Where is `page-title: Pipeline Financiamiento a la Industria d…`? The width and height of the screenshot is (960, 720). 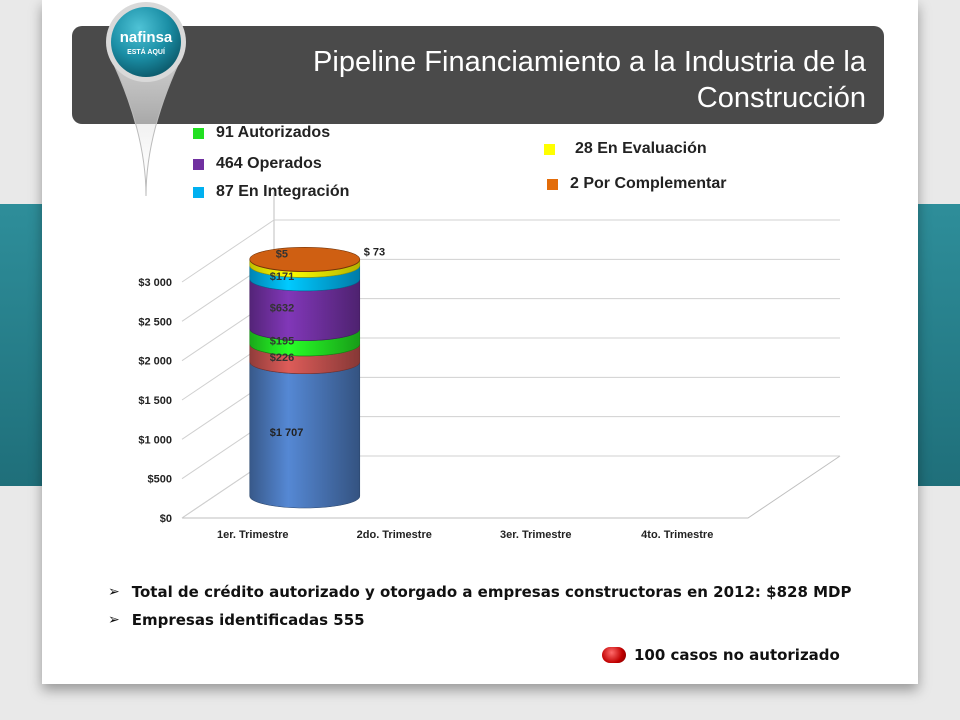 page-title: Pipeline Financiamiento a la Industria d… is located at coordinates (589, 80).